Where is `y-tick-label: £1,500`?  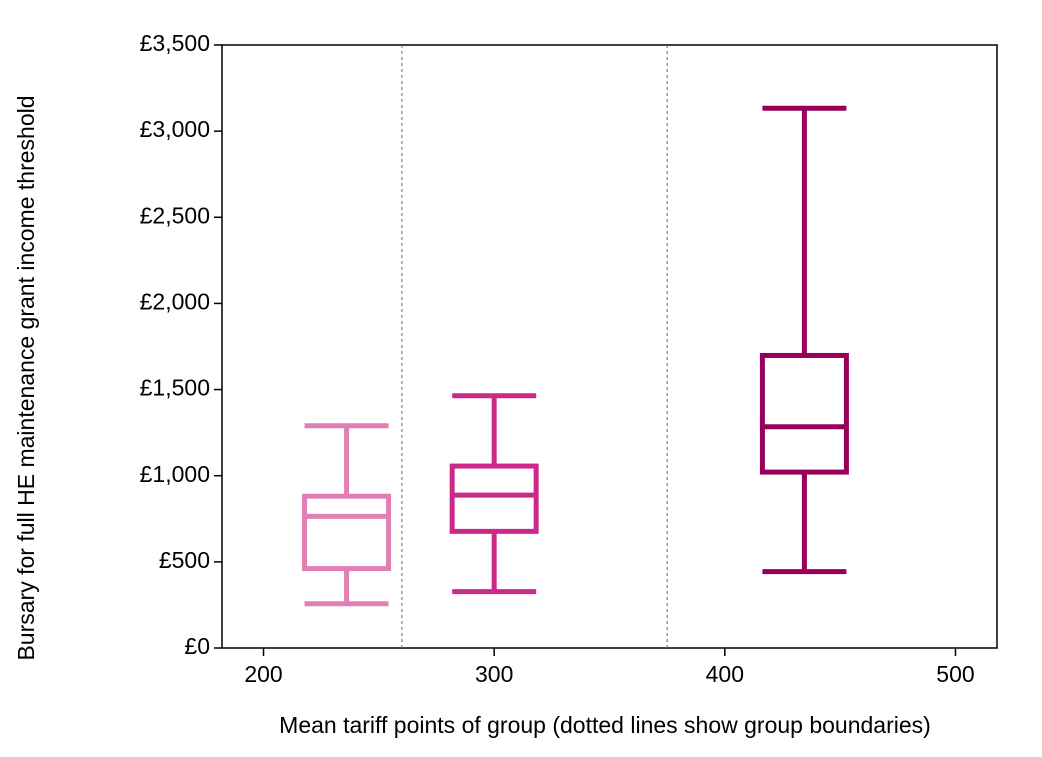
y-tick-label: £1,500 is located at coordinates (175, 388).